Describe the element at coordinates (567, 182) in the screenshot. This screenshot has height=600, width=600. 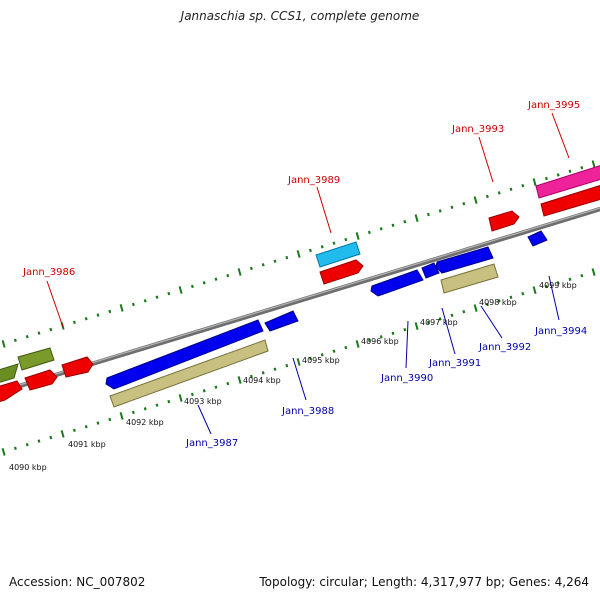
I see `gene-jann-3995-pink` at that location.